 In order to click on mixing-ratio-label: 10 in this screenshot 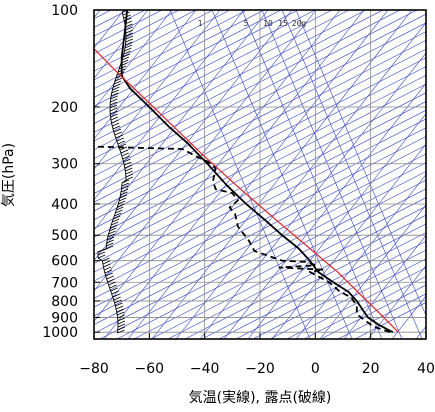, I will do `click(268, 23)`.